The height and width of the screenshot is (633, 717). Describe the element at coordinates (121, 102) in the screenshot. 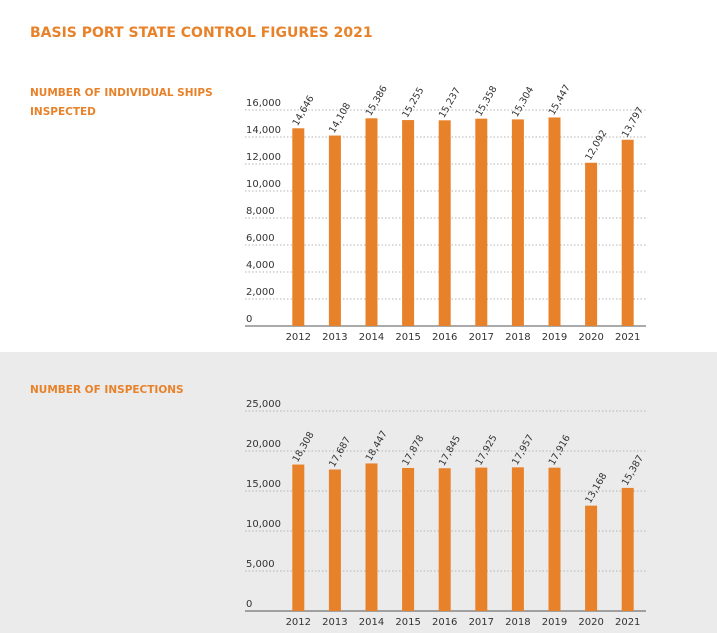

I see `chart-title: NUMBER OF INDIVIDUAL SHIPS INSPECTED` at that location.